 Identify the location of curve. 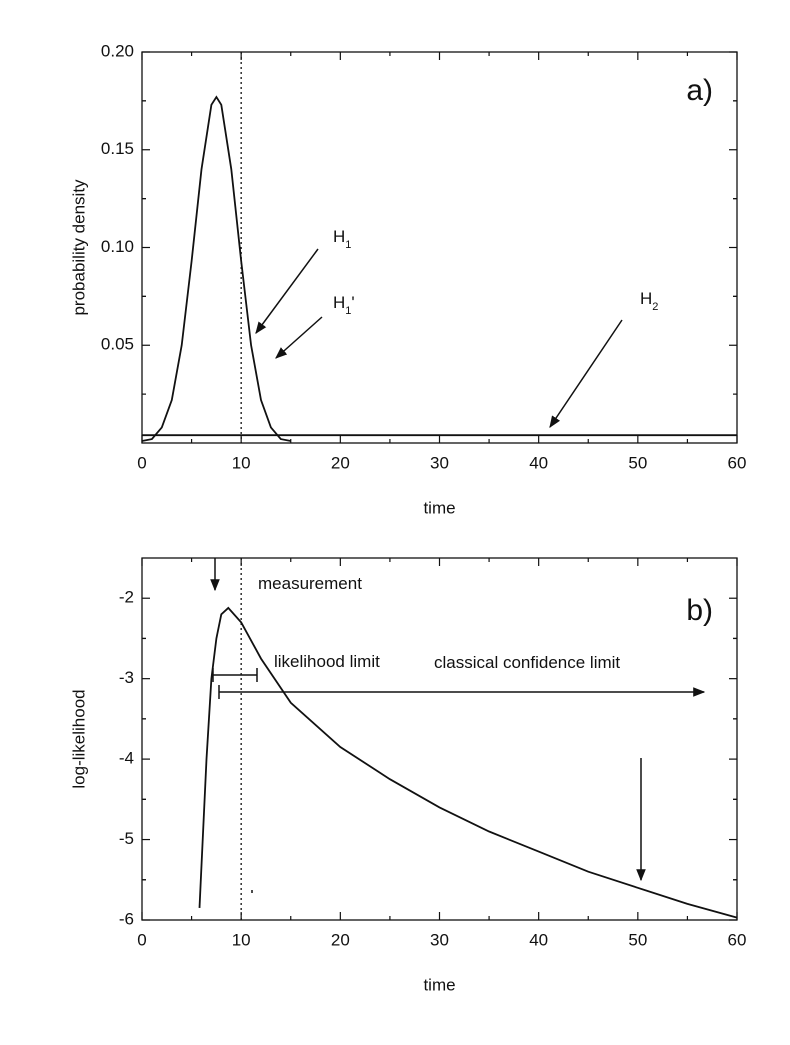
(216, 268).